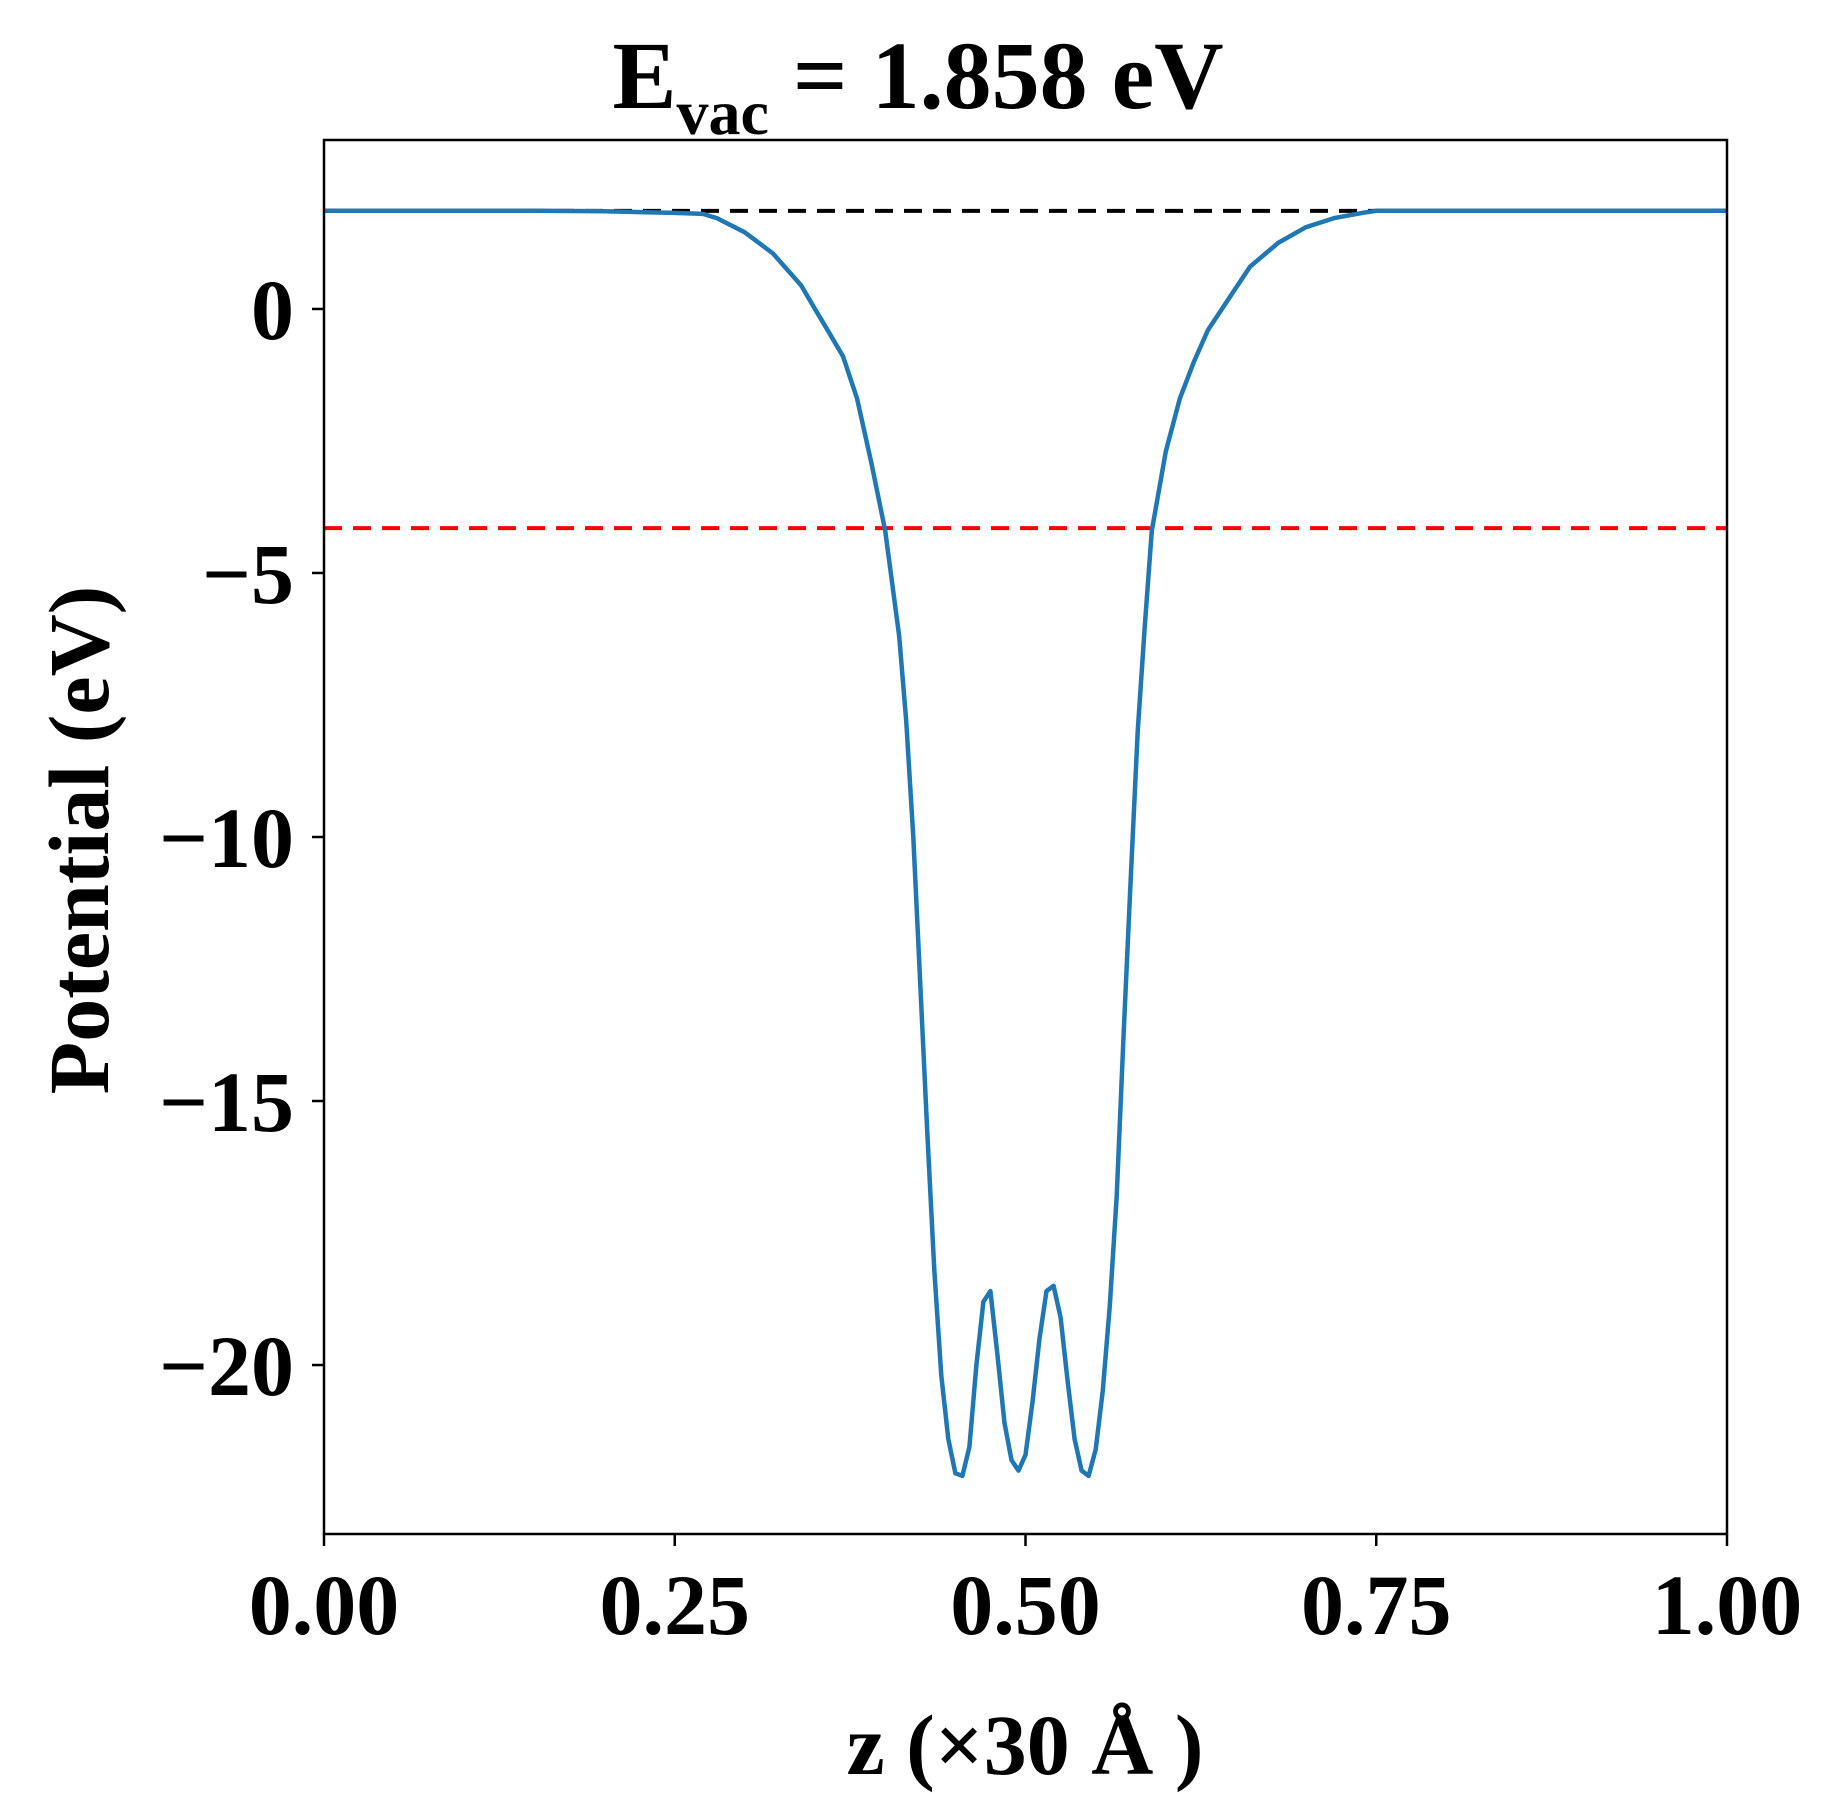 The width and height of the screenshot is (1833, 1794). I want to click on x-tick-label: 0.50, so click(1025, 1605).